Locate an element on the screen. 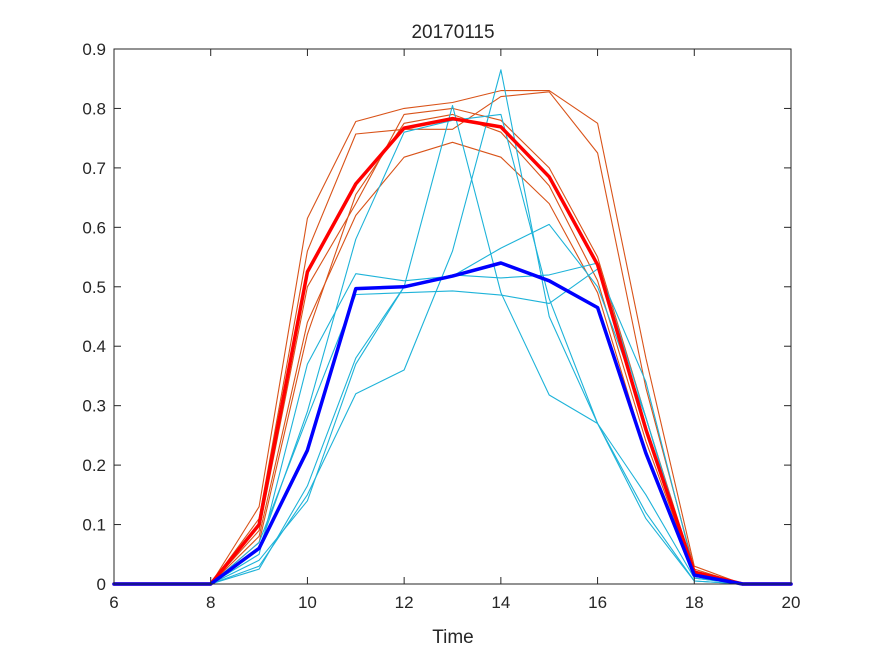  y-tick-label: 0.6 is located at coordinates (94, 227).